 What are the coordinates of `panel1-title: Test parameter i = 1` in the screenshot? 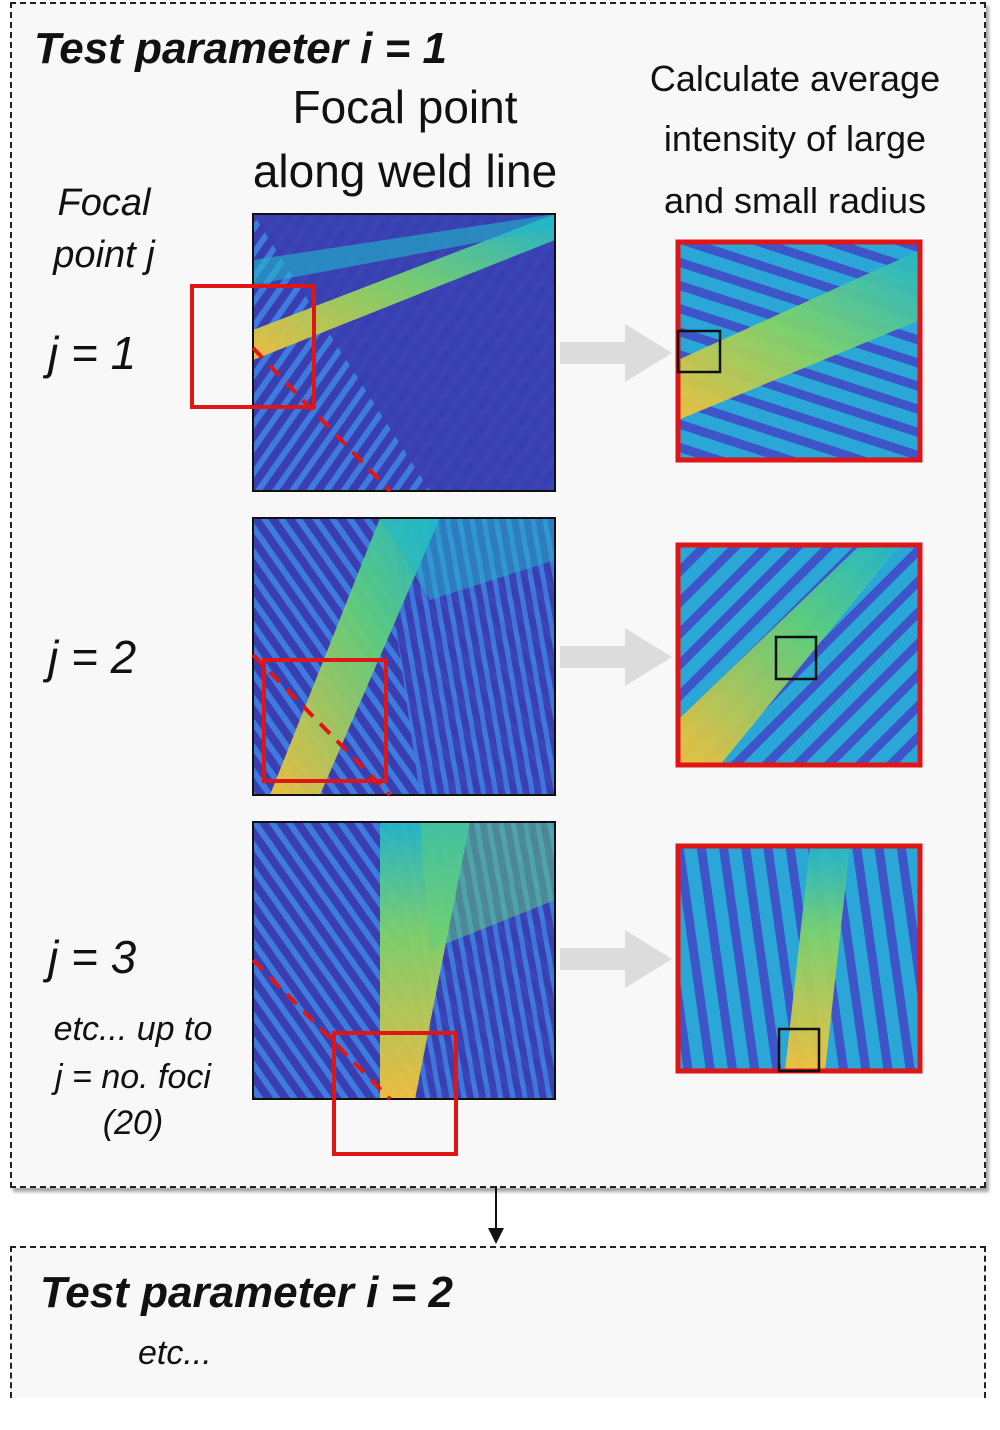 It's located at (240, 48).